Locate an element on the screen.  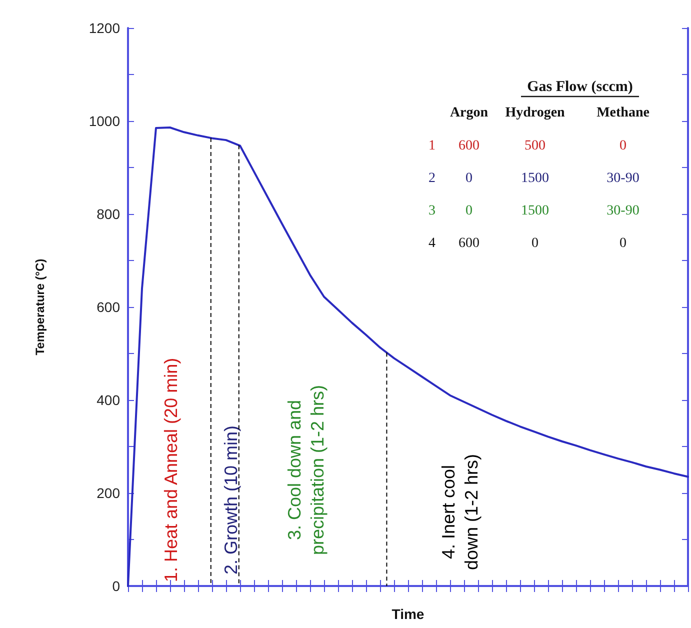
annotation: 500 is located at coordinates (535, 146).